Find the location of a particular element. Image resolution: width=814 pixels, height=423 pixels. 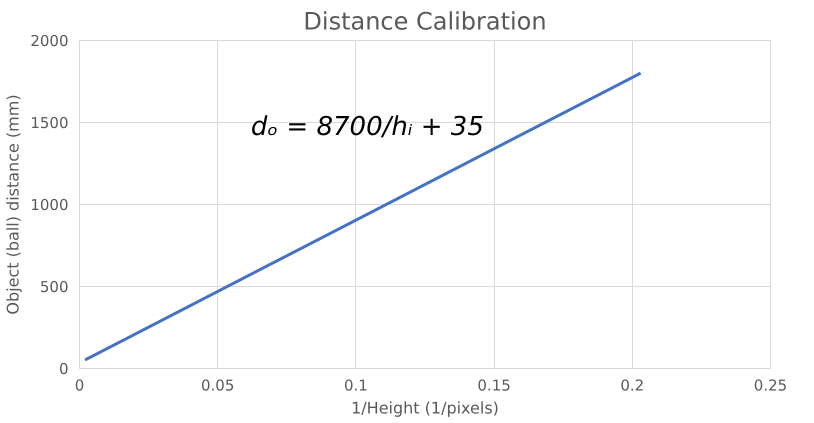

x-tick-label: 0.25 is located at coordinates (771, 385).